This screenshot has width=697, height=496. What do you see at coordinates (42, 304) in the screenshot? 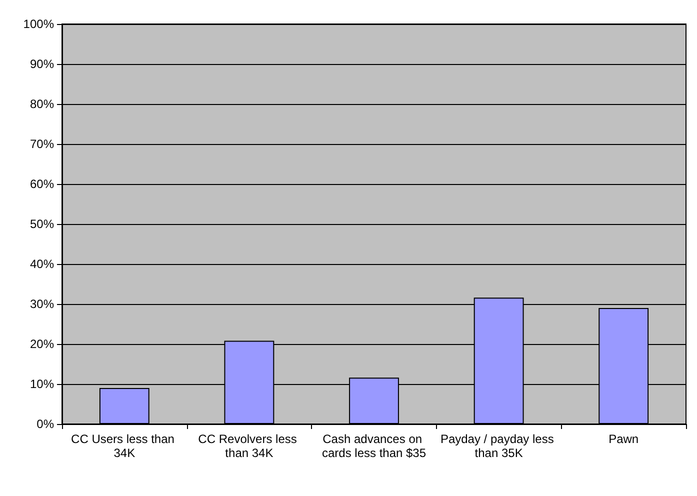
I see `y-tick-label: 30%` at bounding box center [42, 304].